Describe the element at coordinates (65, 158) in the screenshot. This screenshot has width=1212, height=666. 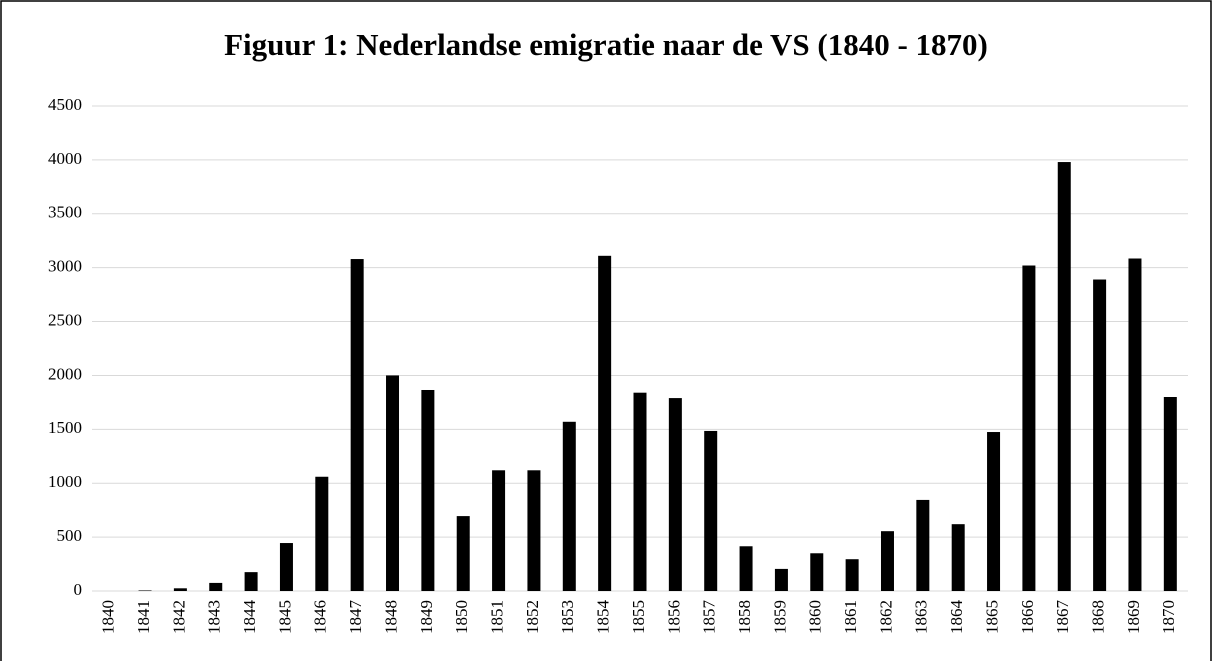
I see `y-tick-label: 4000` at that location.